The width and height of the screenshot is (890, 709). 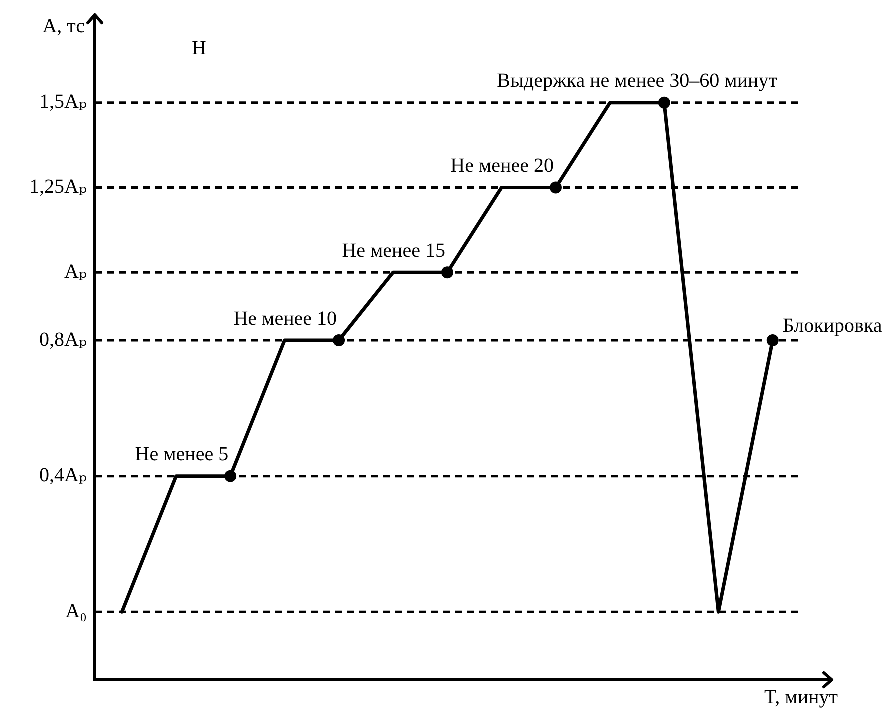 I want to click on x-axis-title: T, минут, so click(x=801, y=697).